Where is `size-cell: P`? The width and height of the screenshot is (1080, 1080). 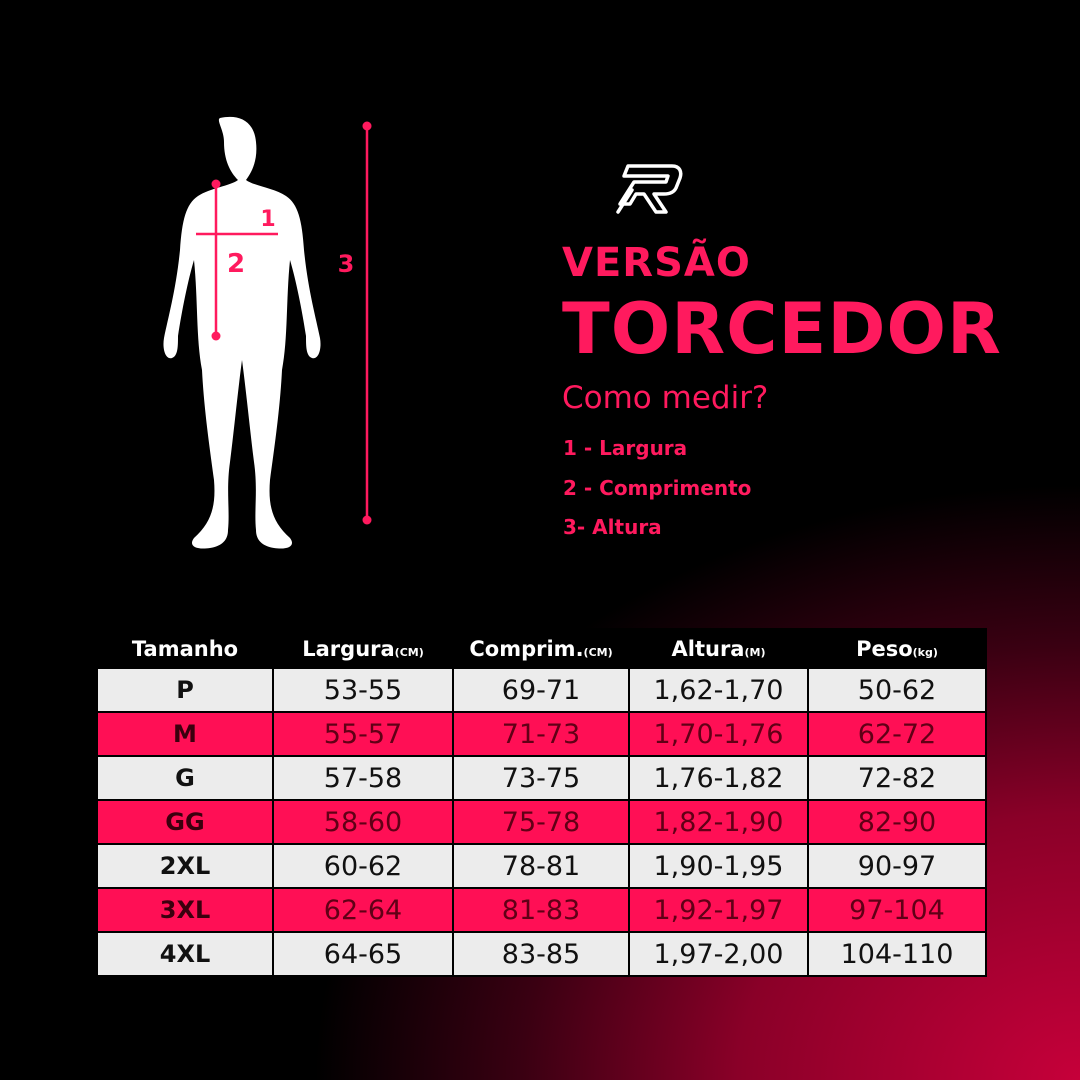
size-cell: P is located at coordinates (185, 690).